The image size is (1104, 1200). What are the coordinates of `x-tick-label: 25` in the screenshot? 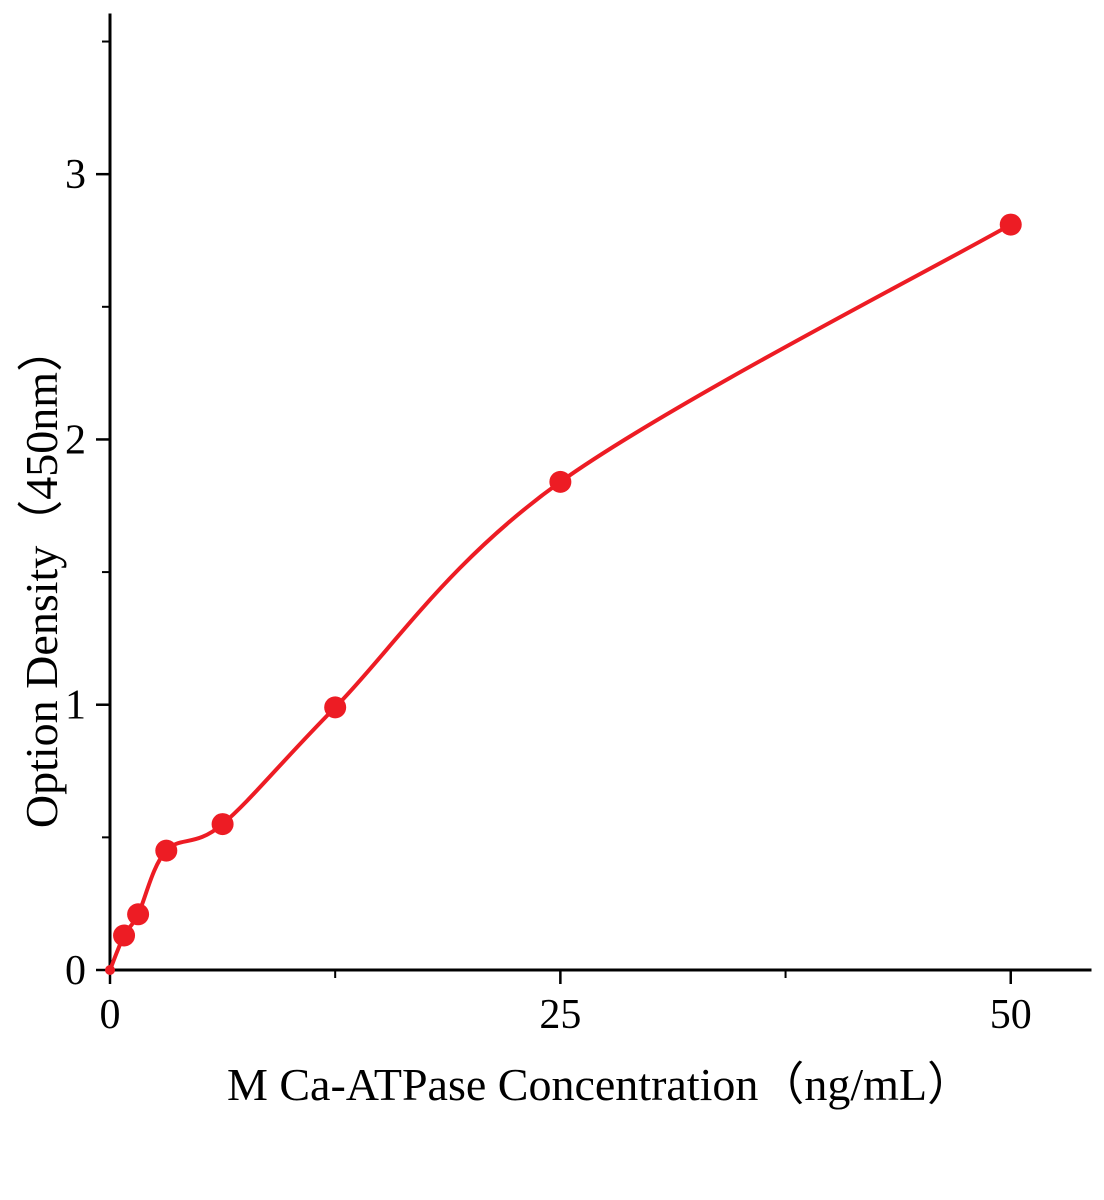 It's located at (560, 1015).